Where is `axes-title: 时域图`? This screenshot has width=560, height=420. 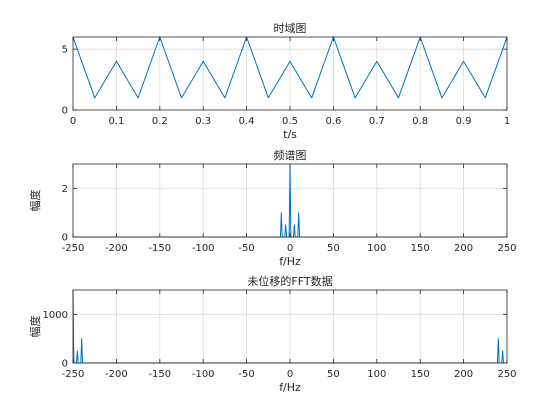
axes-title: 时域图 is located at coordinates (290, 28).